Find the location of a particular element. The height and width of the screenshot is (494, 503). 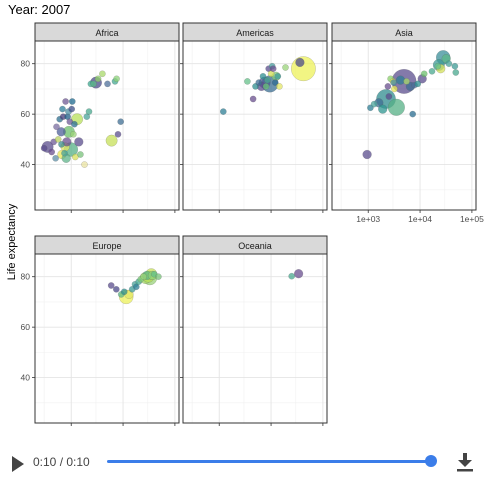

facet-strip-label: Americas is located at coordinates (255, 33).